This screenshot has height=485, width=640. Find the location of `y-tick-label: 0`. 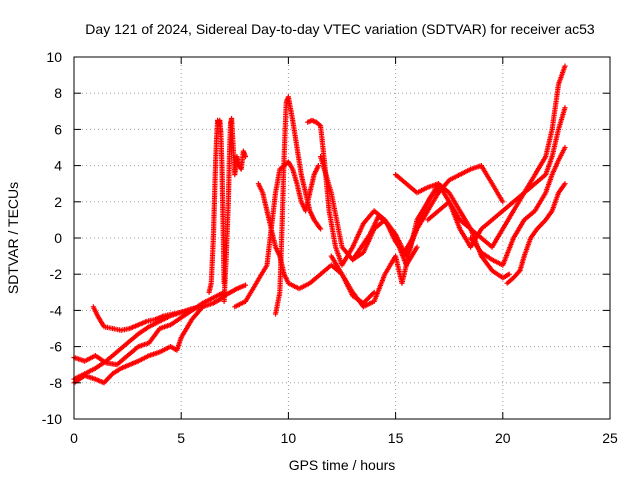

y-tick-label: 0 is located at coordinates (58, 238).